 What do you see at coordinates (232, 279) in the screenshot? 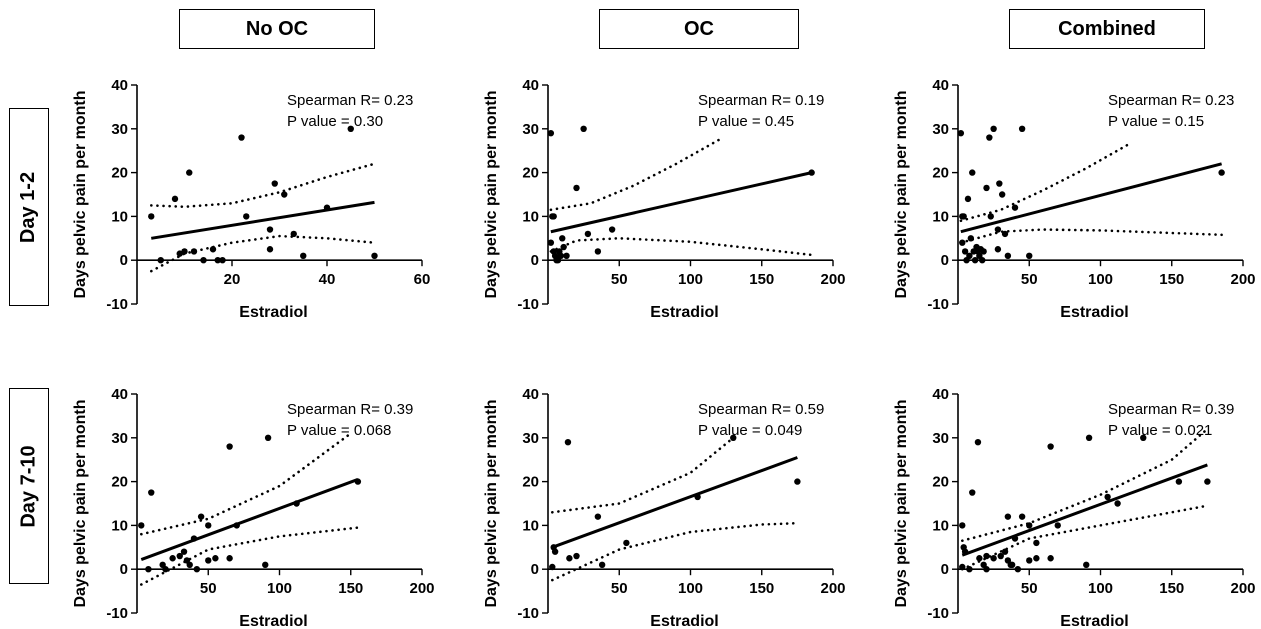
I see `x-tick-label: 20` at bounding box center [232, 279].